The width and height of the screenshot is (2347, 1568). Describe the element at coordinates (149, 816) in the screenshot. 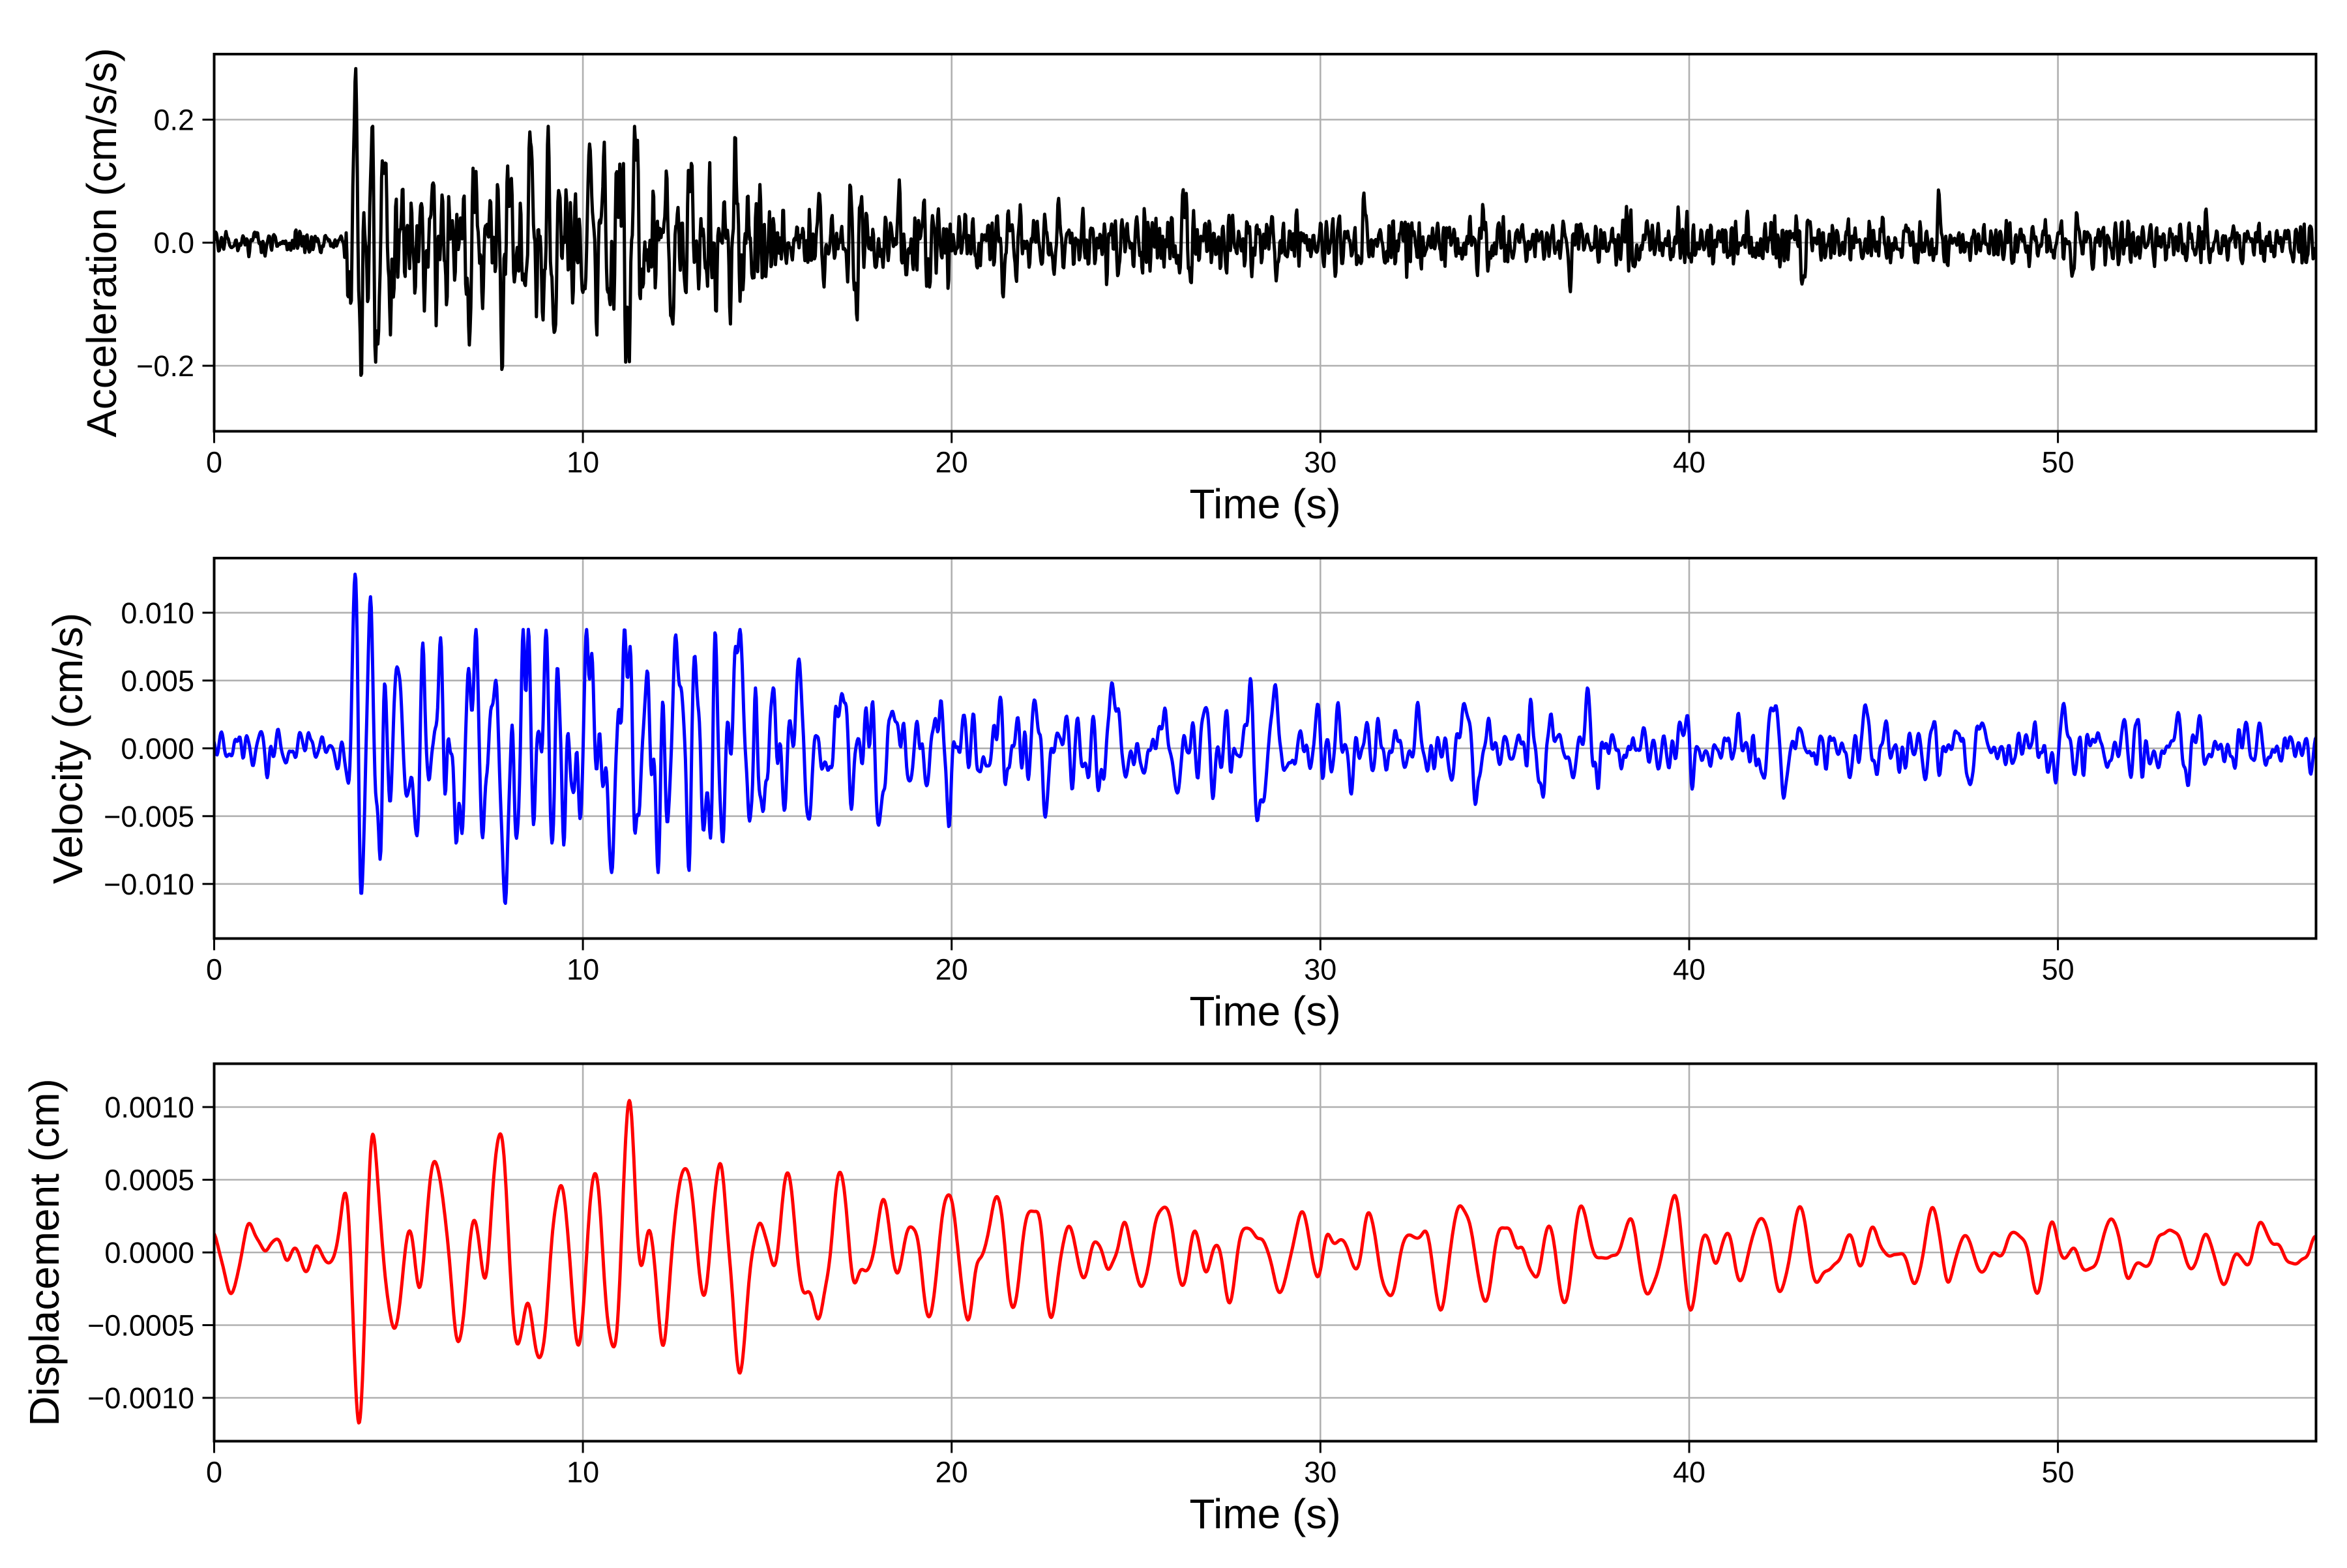

I see `svg-text: −0.005` at that location.